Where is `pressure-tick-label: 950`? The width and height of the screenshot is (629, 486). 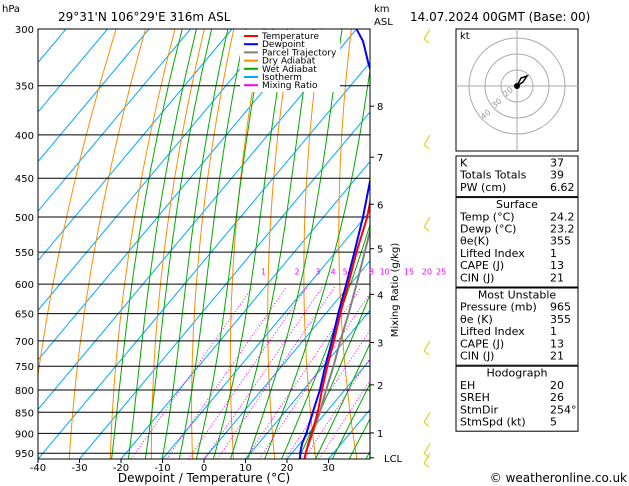
pressure-tick-label: 950 is located at coordinates (24, 454).